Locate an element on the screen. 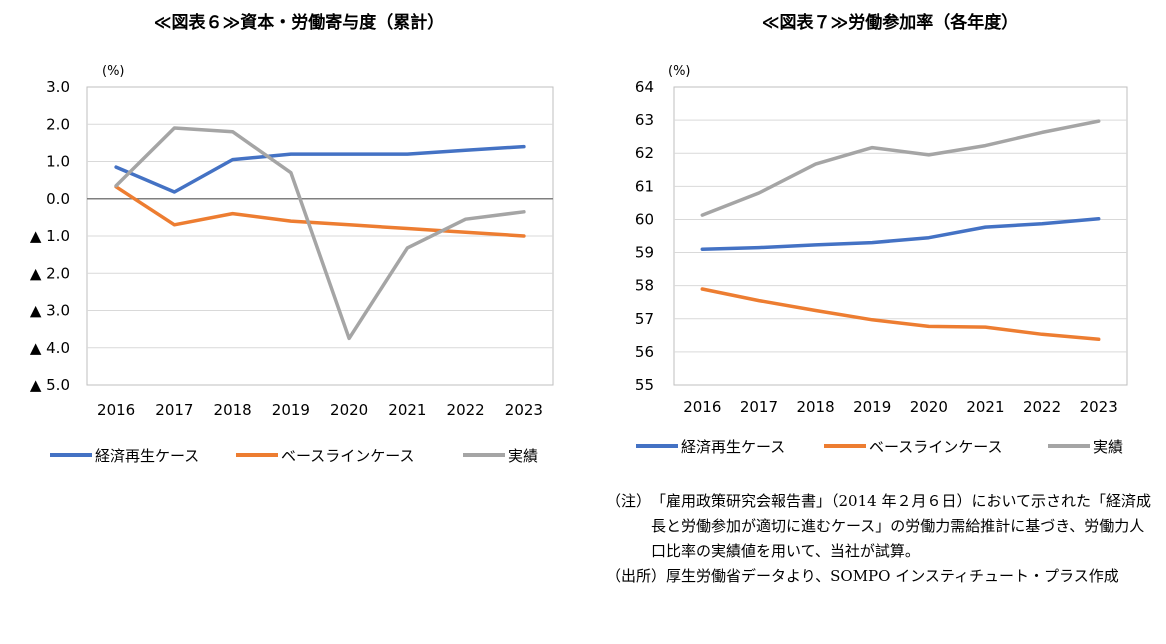  note-label: （注） is located at coordinates (629, 501).